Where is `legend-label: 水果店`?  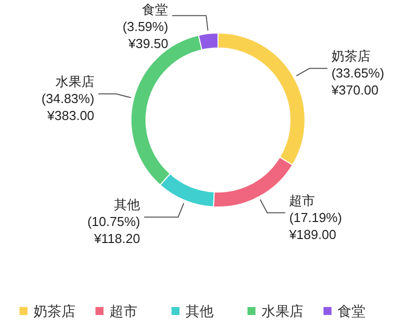 legend-label: 水果店 is located at coordinates (283, 311).